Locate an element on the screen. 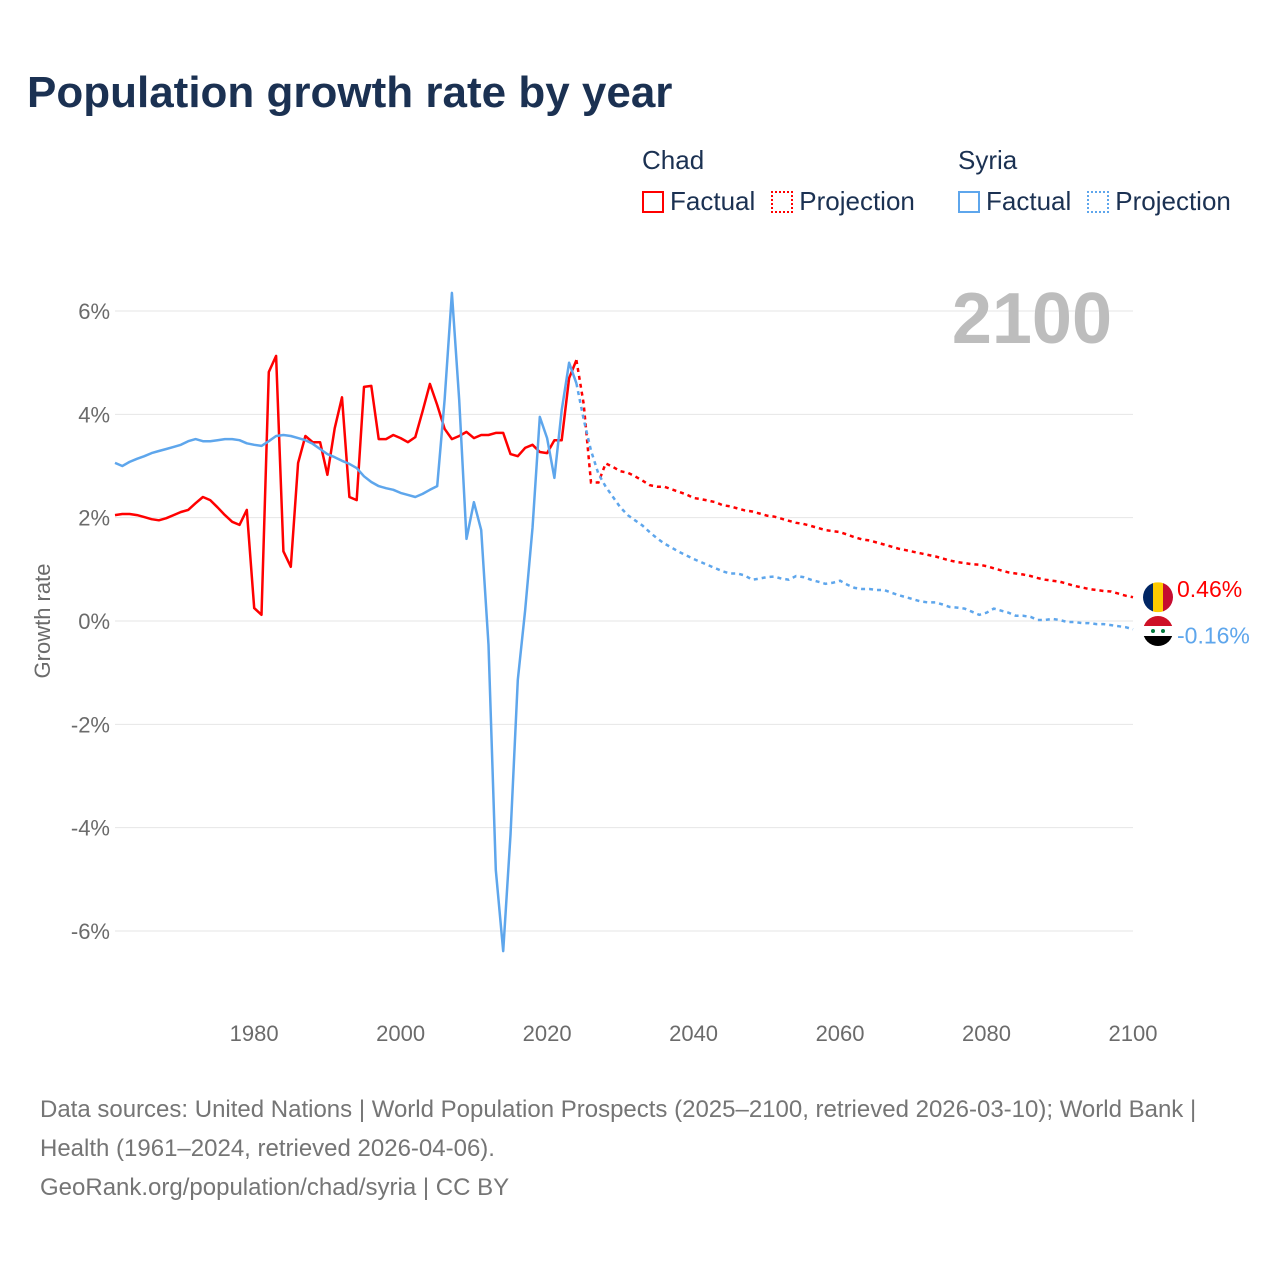 This screenshot has height=1280, width=1280. syria-end-label: -0.16% is located at coordinates (1213, 635).